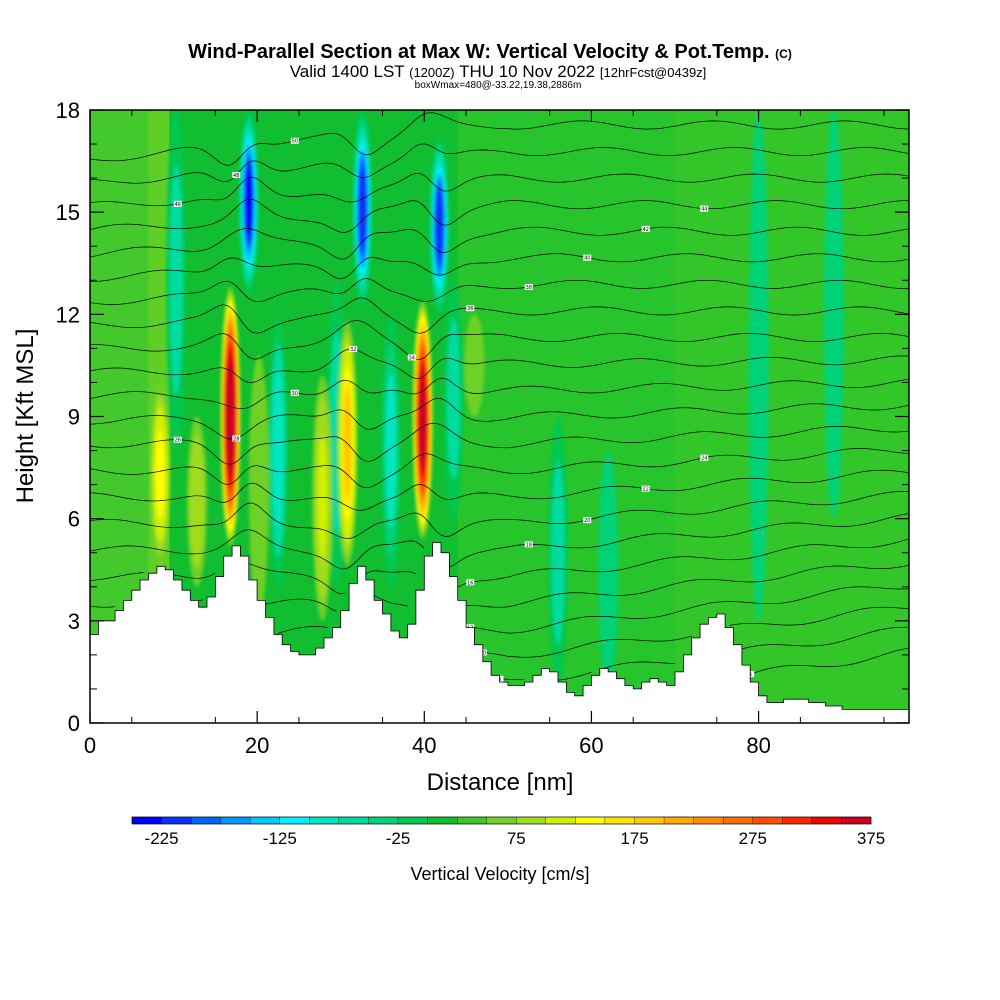  I want to click on y-tick-label: 15, so click(68, 212).